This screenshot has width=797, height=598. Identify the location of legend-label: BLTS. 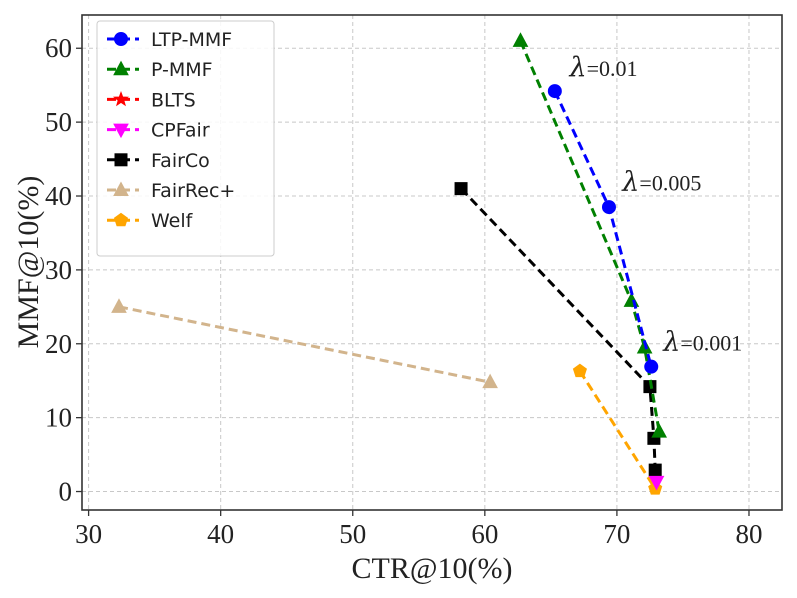
(173, 100).